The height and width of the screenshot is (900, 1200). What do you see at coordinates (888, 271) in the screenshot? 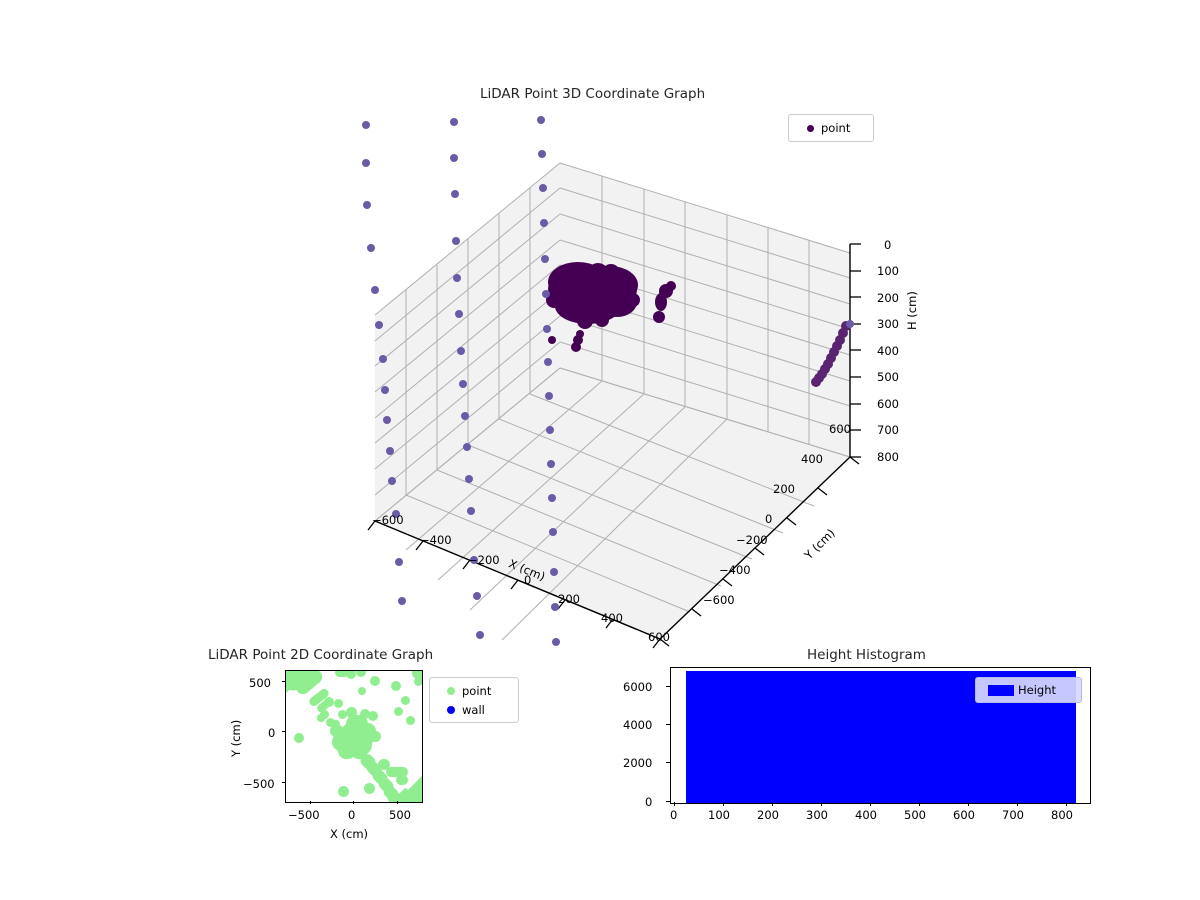
I see `tick-label-h: 100` at bounding box center [888, 271].